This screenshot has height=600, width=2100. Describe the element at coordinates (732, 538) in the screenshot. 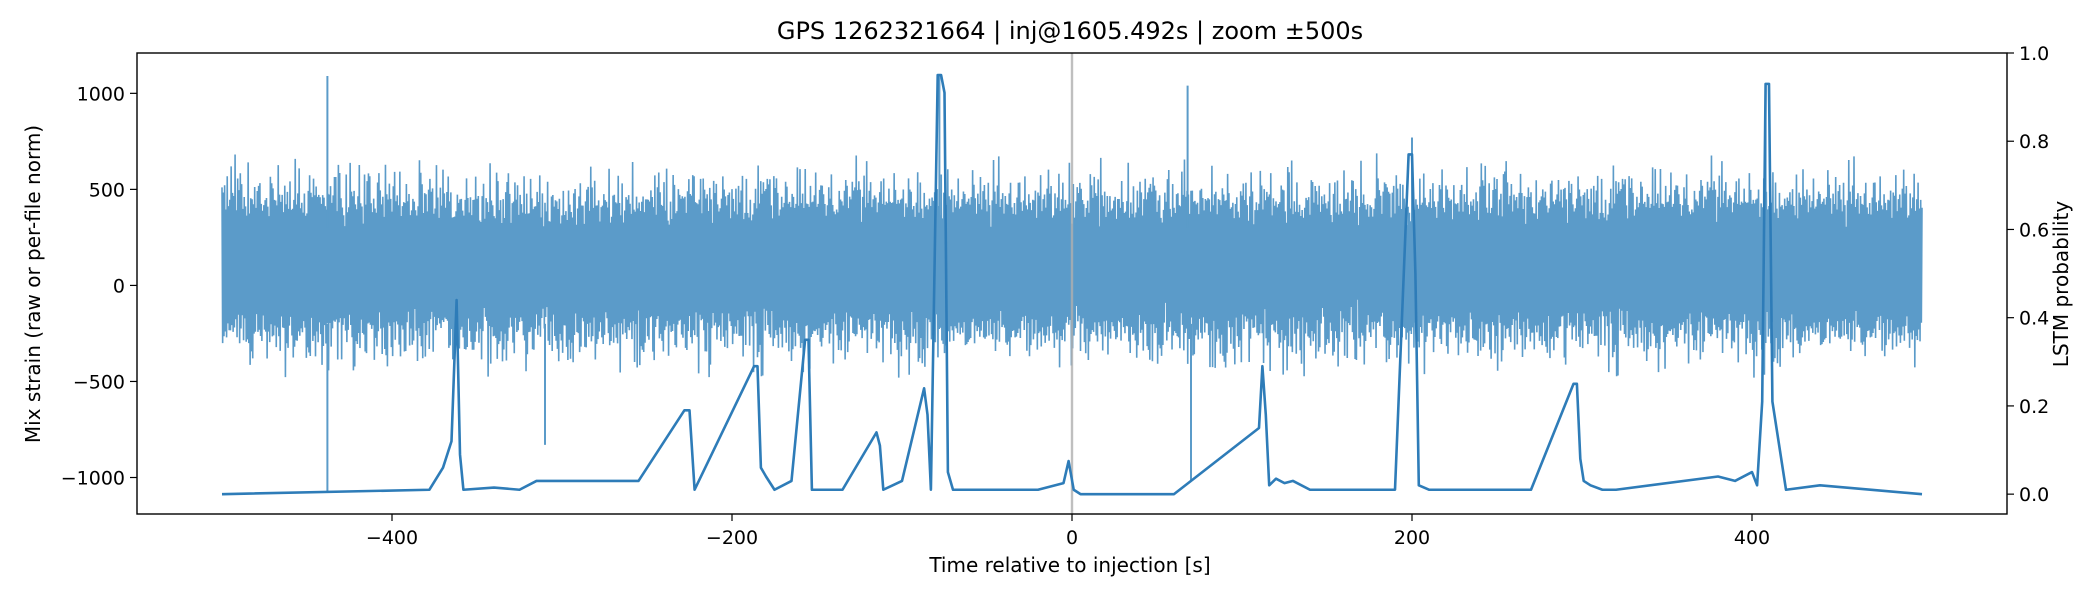

I see `x-tick-label: −200` at that location.